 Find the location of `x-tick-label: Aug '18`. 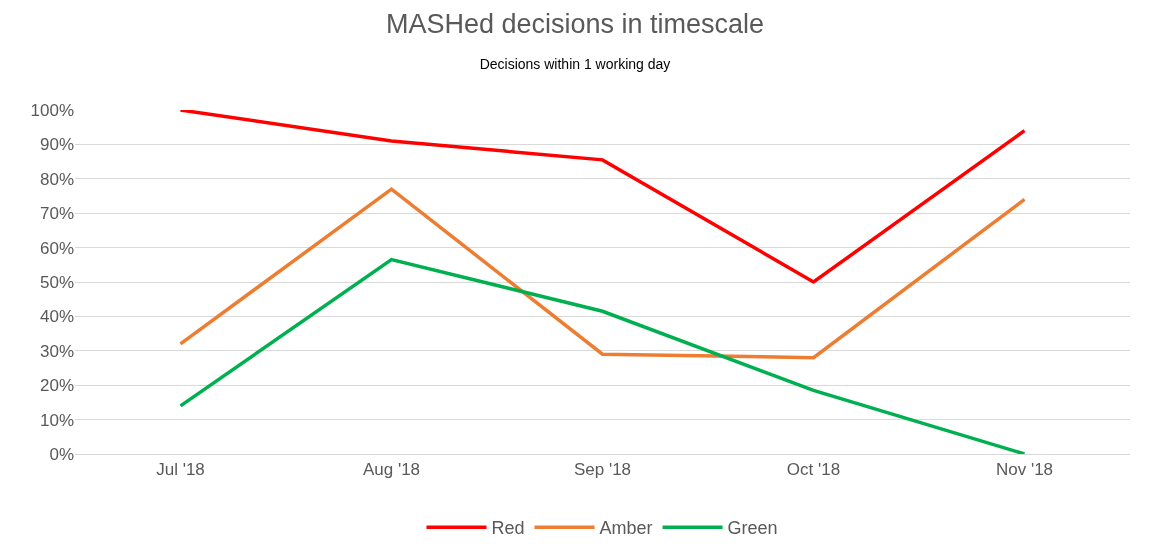

x-tick-label: Aug '18 is located at coordinates (391, 470).